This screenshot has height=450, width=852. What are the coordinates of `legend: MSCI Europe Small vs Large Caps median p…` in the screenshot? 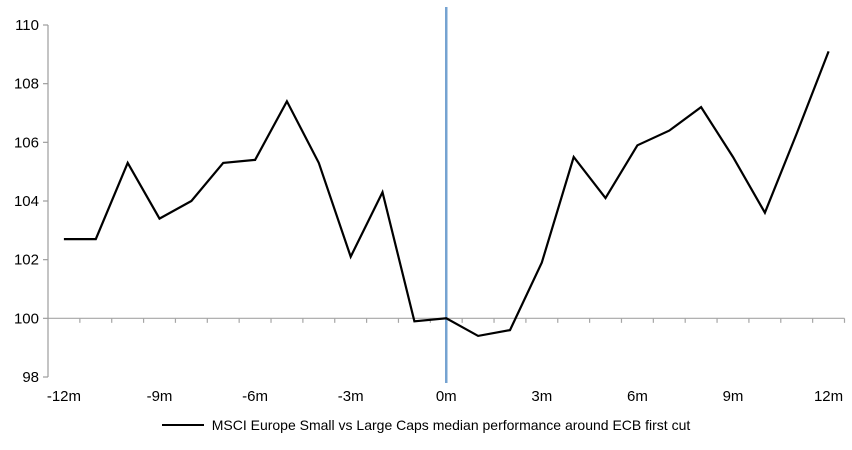 It's located at (426, 425).